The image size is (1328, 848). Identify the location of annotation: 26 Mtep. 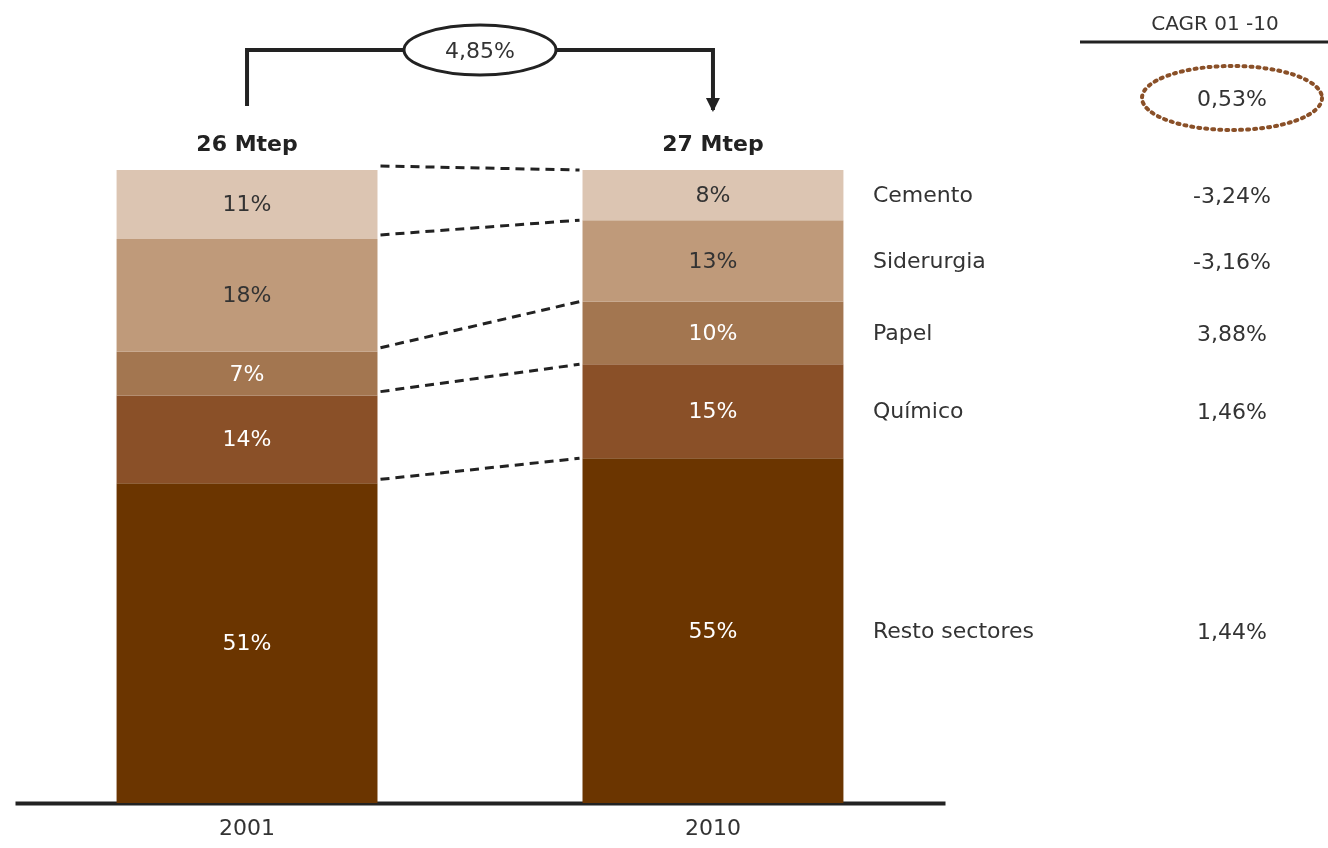
(247, 143).